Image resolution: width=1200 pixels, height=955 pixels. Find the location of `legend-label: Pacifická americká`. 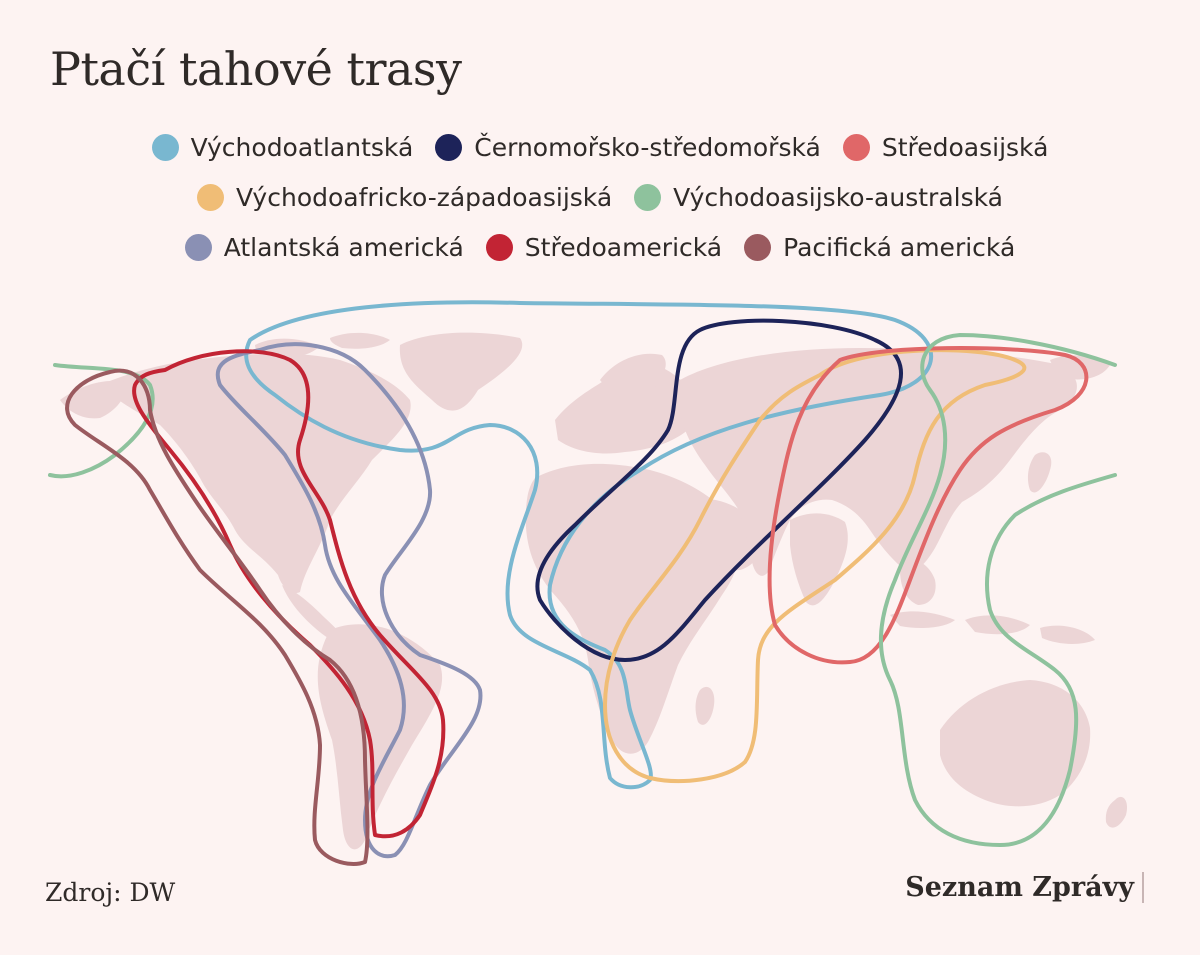

legend-label: Pacifická americká is located at coordinates (899, 247).